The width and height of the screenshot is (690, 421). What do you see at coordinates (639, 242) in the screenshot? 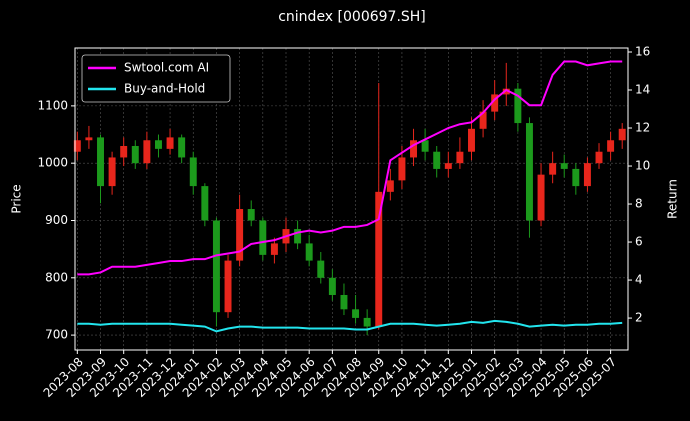
I see `y2-tick-label: 6` at bounding box center [639, 242].